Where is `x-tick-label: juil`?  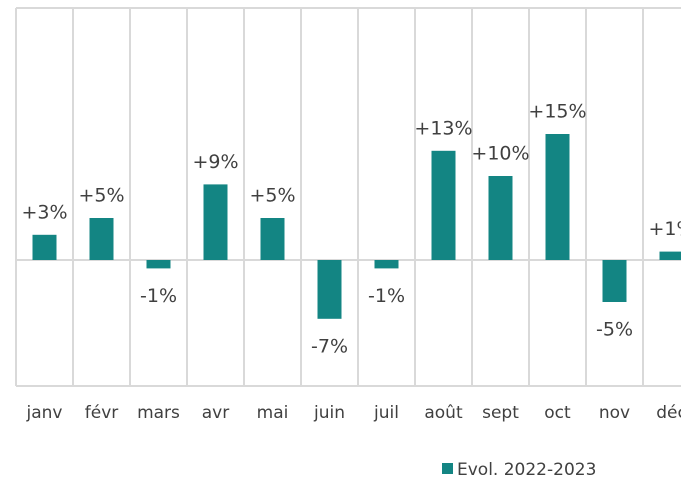 x-tick-label: juil is located at coordinates (386, 413).